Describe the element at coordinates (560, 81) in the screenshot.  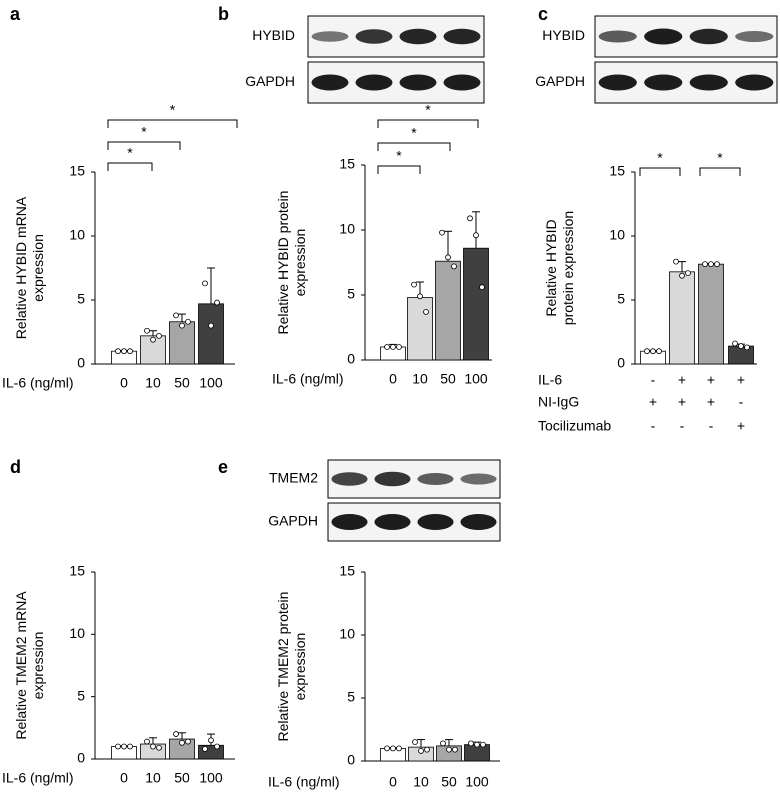
I see `blot-label: GAPDH` at that location.